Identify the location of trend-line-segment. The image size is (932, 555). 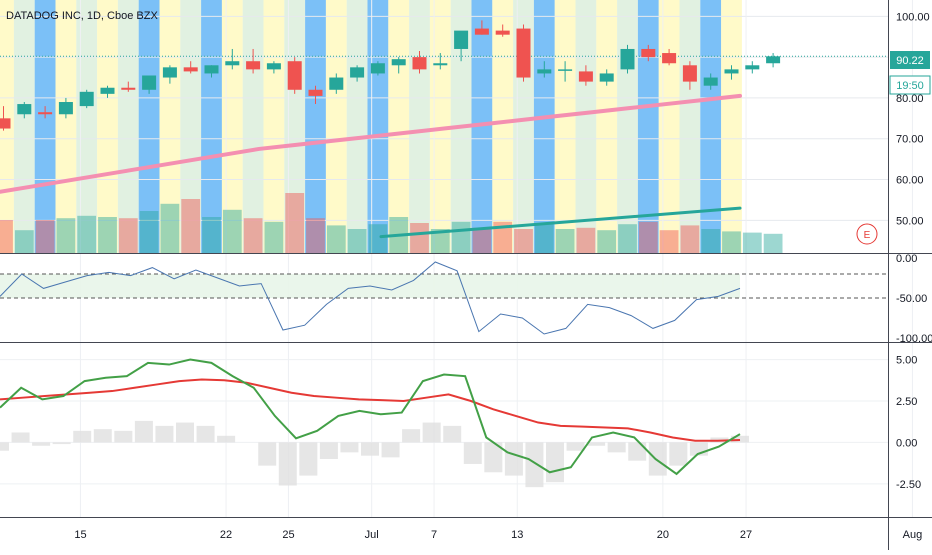
(560, 222).